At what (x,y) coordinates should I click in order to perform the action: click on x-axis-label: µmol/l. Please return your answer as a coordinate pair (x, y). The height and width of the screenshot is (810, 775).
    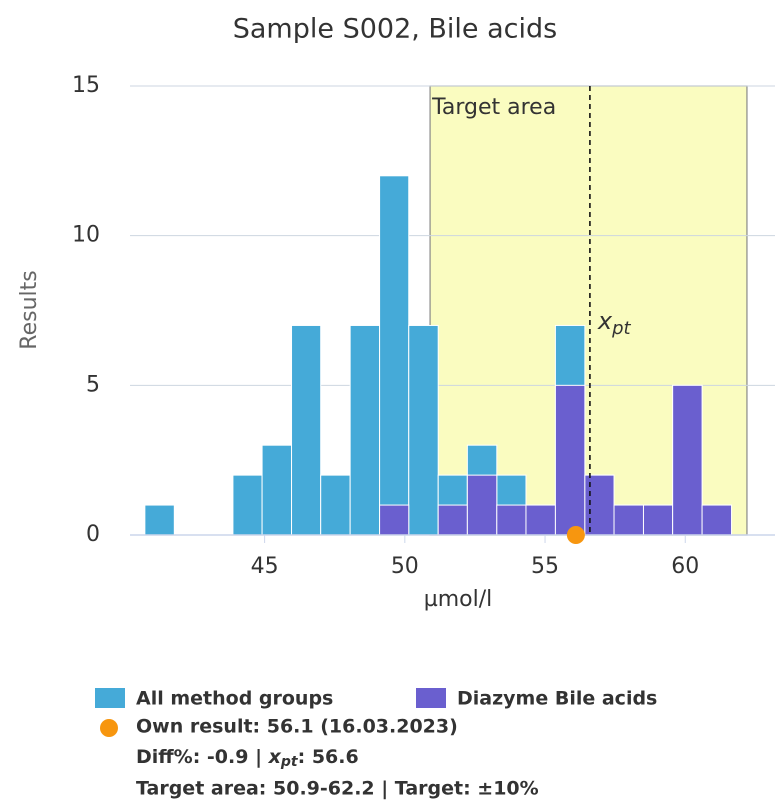
    Looking at the image, I should click on (458, 599).